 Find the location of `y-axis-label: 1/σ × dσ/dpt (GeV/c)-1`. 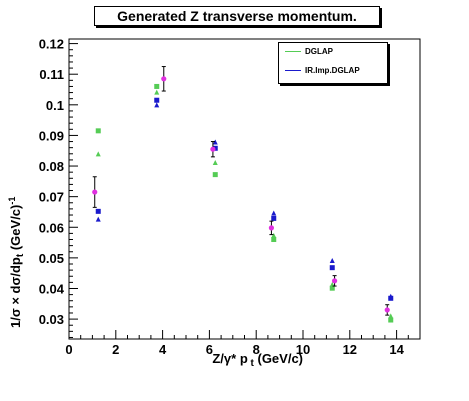

y-axis-label: 1/σ × dσ/dpt (GeV/c)-1 is located at coordinates (16, 262).